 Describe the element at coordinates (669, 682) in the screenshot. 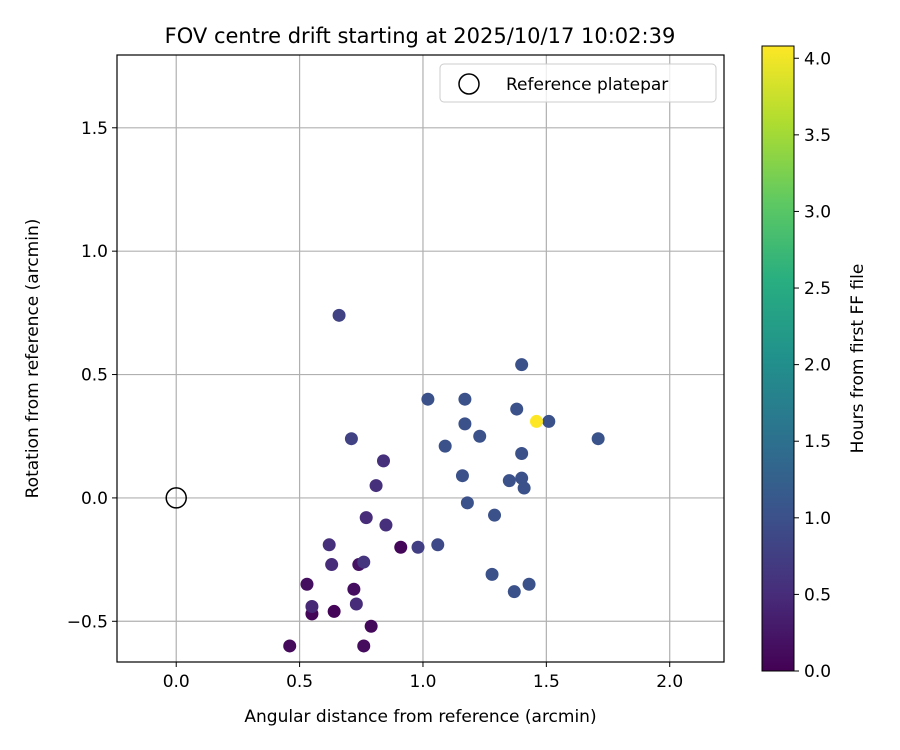

I see `x-tick-label: 2.0` at that location.